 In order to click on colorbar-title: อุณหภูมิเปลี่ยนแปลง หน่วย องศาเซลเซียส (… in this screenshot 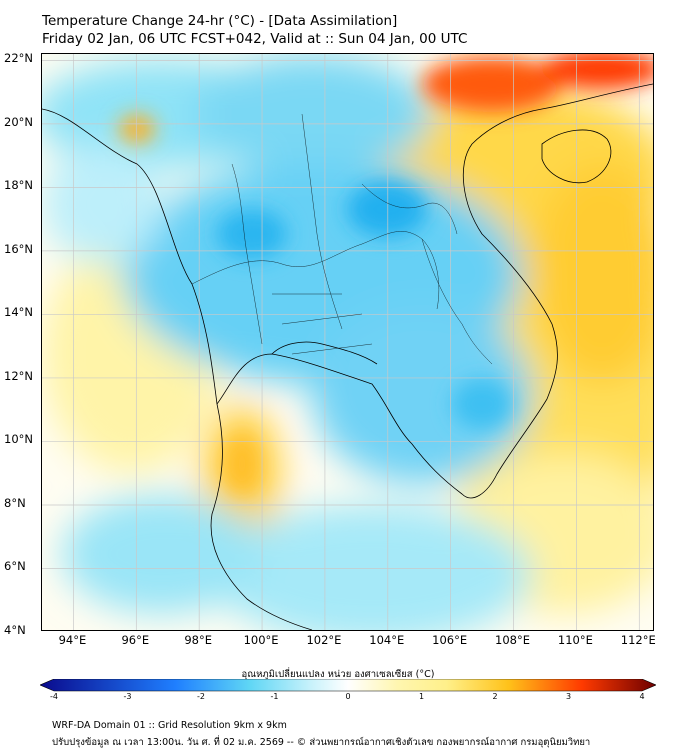, I will do `click(338, 674)`.